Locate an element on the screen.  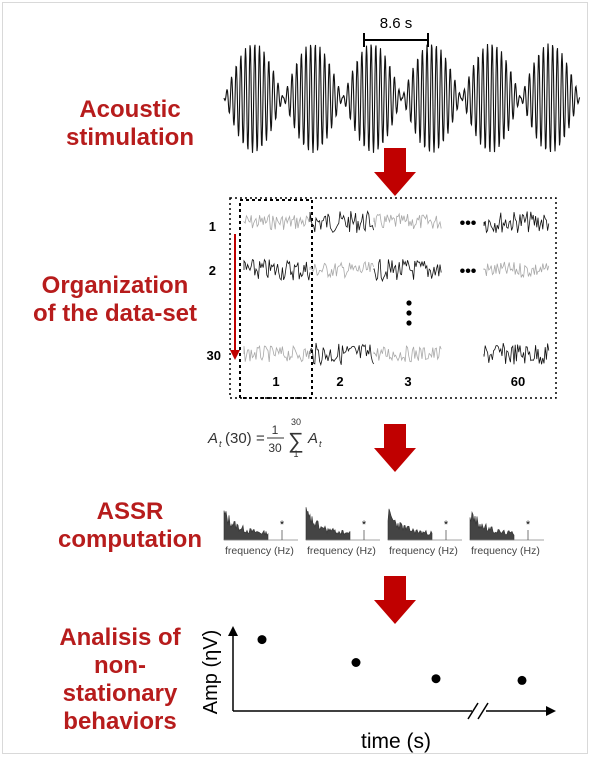
step-title-line: stationary is located at coordinates (120, 693).